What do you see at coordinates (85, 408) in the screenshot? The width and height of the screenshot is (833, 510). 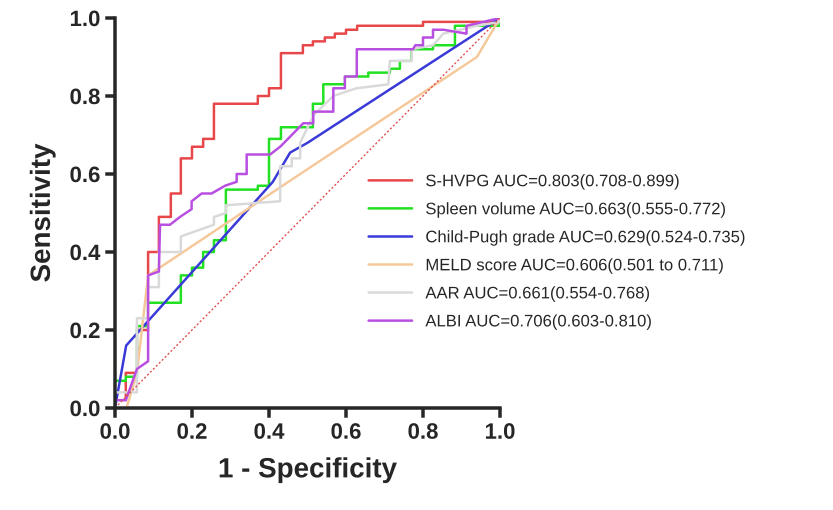 I see `y-tick-label: 0.0` at bounding box center [85, 408].